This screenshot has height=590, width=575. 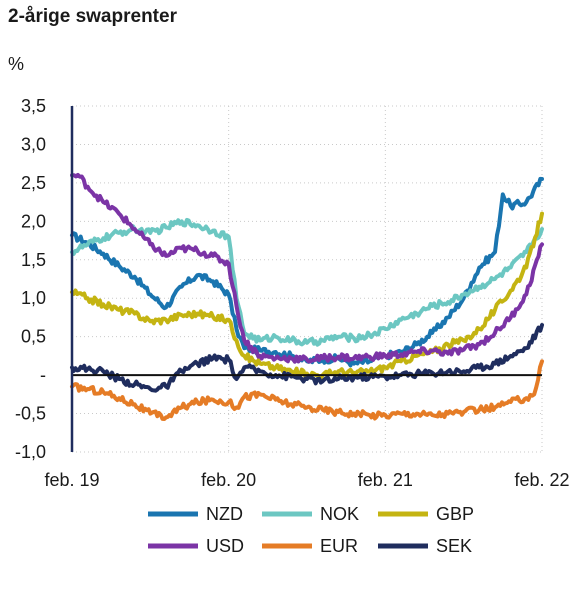 What do you see at coordinates (307, 358) in the screenshot?
I see `series-line-sek` at bounding box center [307, 358].